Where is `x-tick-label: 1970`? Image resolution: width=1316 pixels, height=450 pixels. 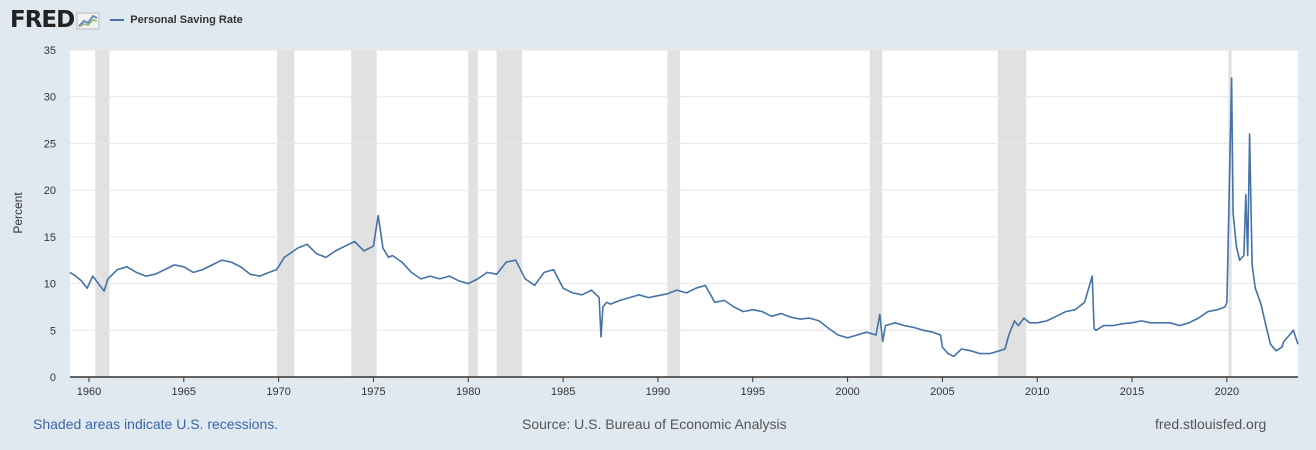 x-tick-label: 1970 is located at coordinates (278, 392).